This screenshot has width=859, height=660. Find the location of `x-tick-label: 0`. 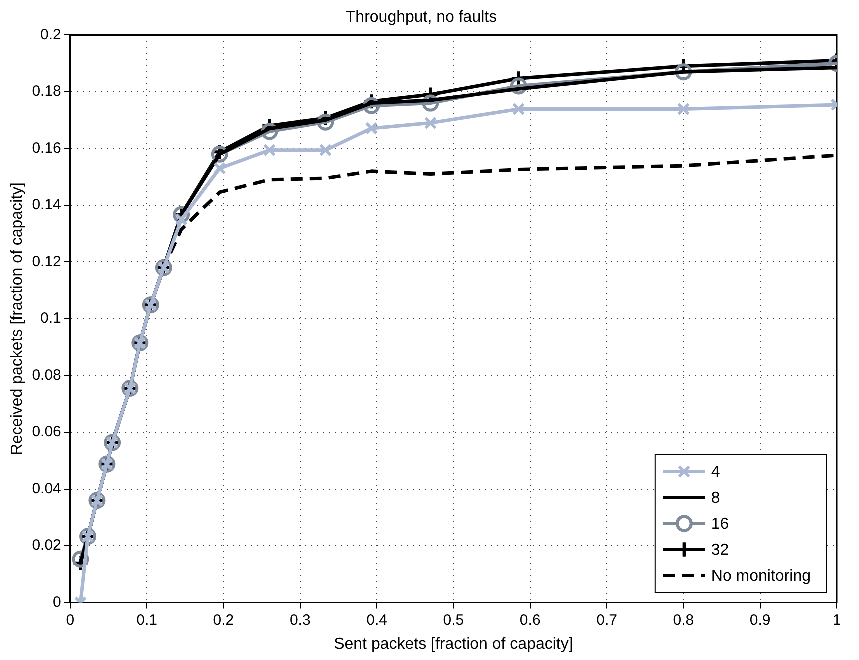

x-tick-label: 0 is located at coordinates (70, 620).